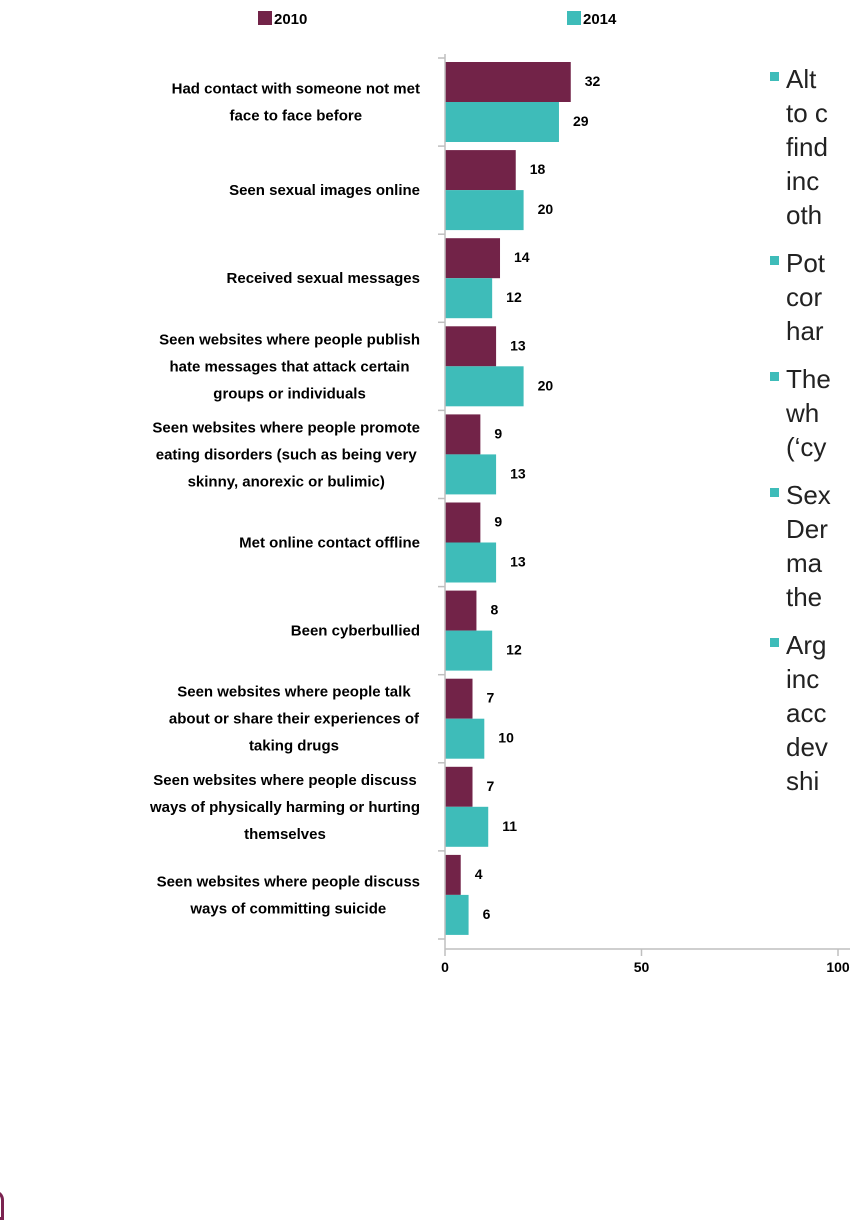 Image resolution: width=850 pixels, height=1220 pixels. I want to click on note-line: wh, so click(803, 413).